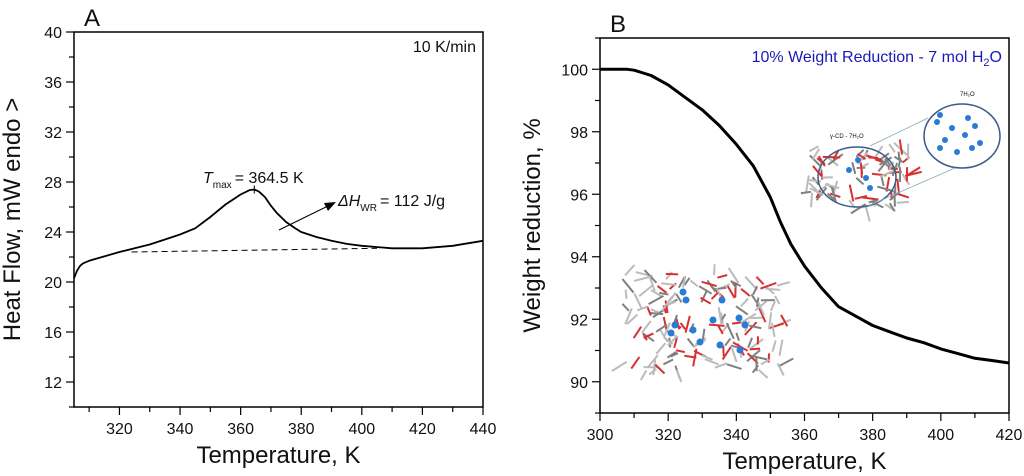  I want to click on headline-subscript: 2, so click(986, 63).